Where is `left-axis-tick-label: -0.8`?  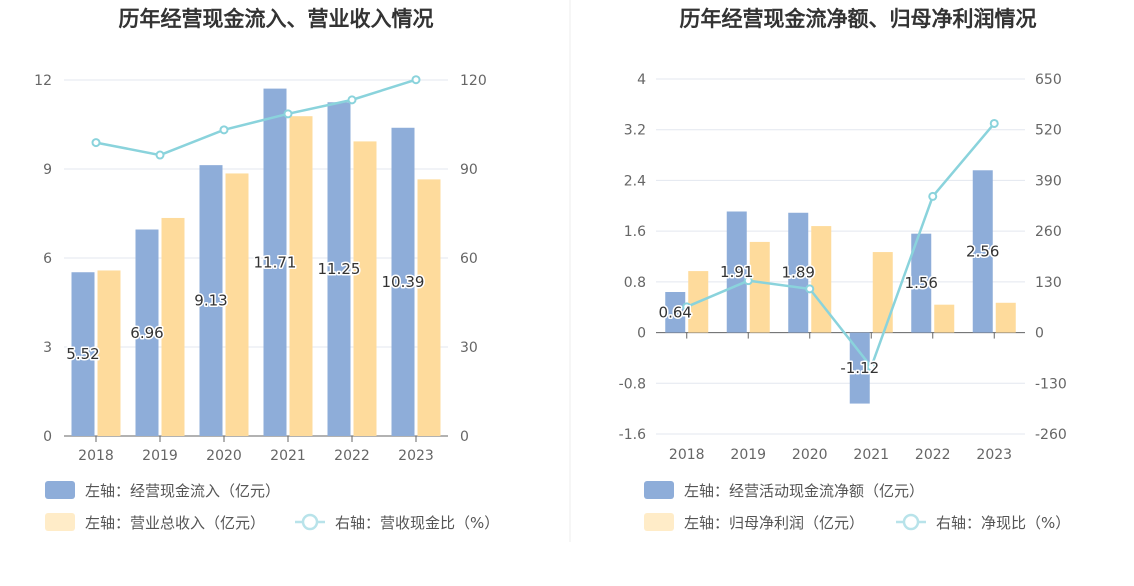
left-axis-tick-label: -0.8 is located at coordinates (632, 384).